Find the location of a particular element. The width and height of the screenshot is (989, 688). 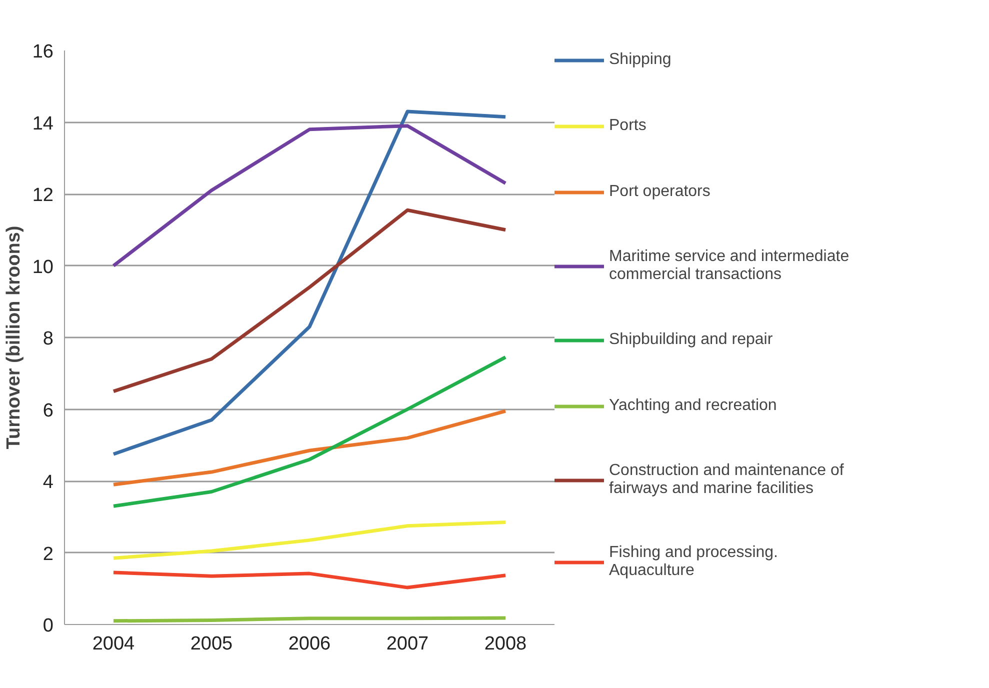

y-tick-label: 16 is located at coordinates (43, 52).